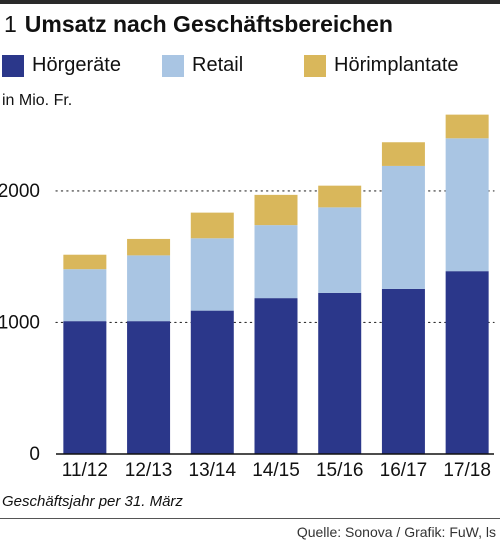  Describe the element at coordinates (20, 191) in the screenshot. I see `y-tick-label-2000: 2000` at that location.